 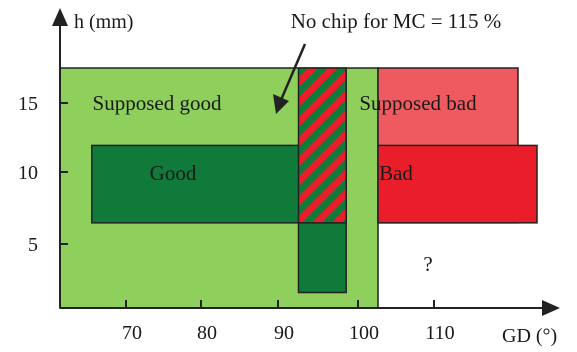 What do you see at coordinates (33, 245) in the screenshot?
I see `y-tick-label-5: 5` at bounding box center [33, 245].